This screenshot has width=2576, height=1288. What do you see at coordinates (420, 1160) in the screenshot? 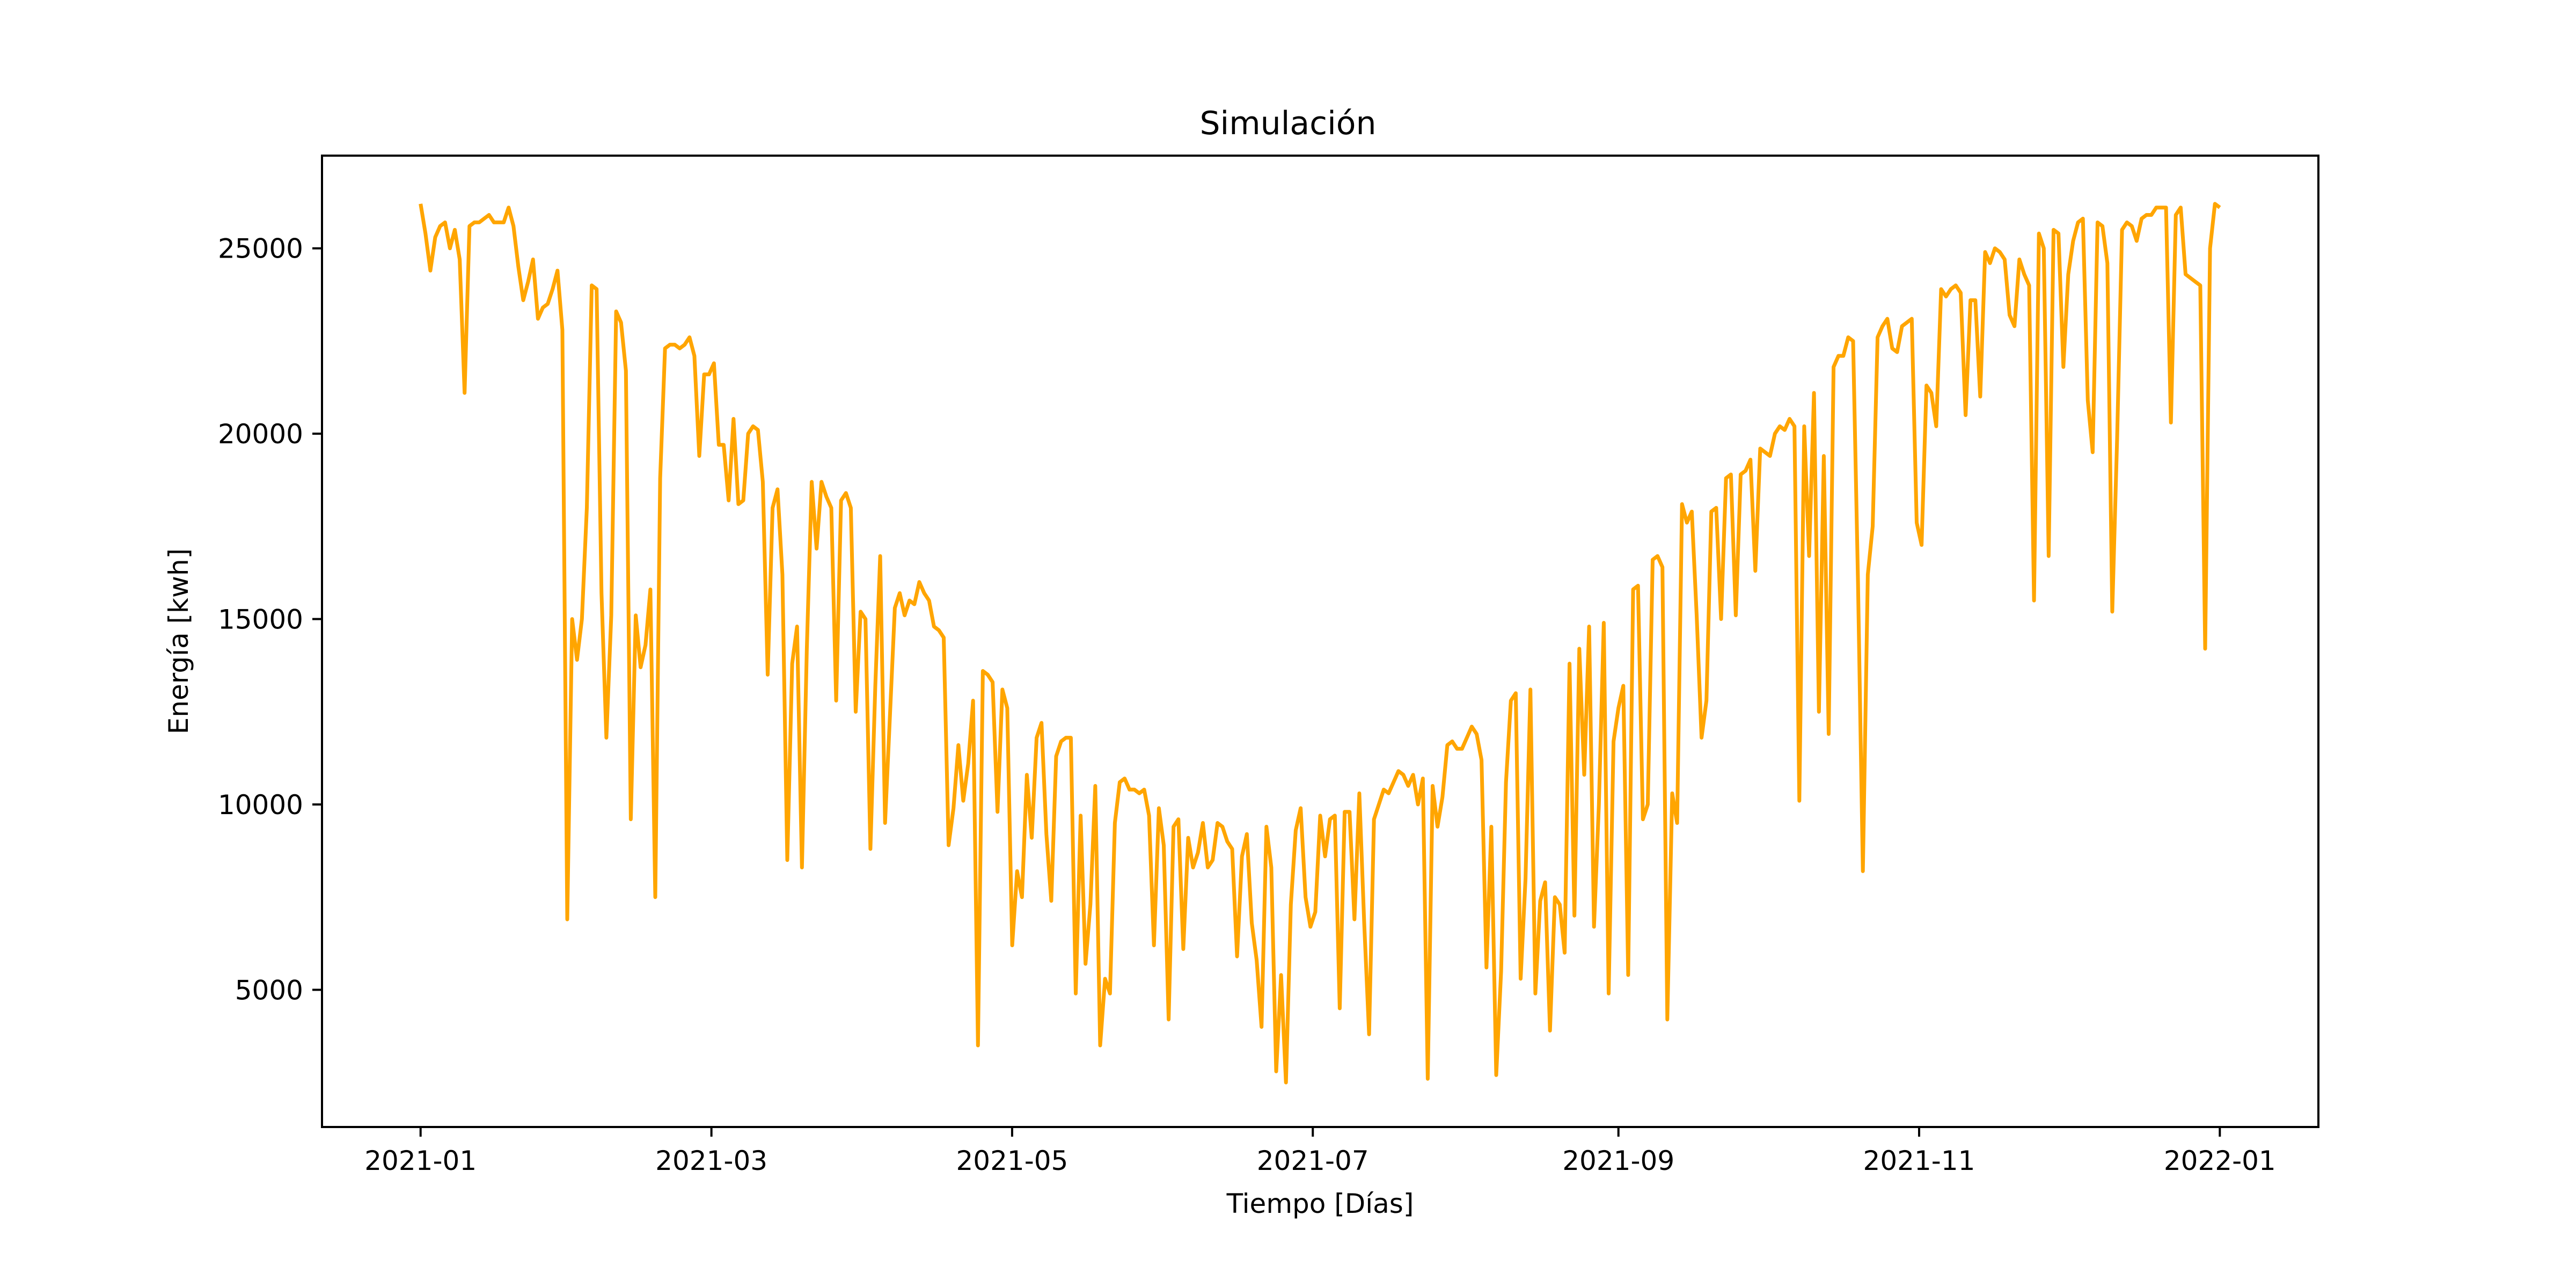
I see `x-tick-label: 2021-01` at bounding box center [420, 1160].